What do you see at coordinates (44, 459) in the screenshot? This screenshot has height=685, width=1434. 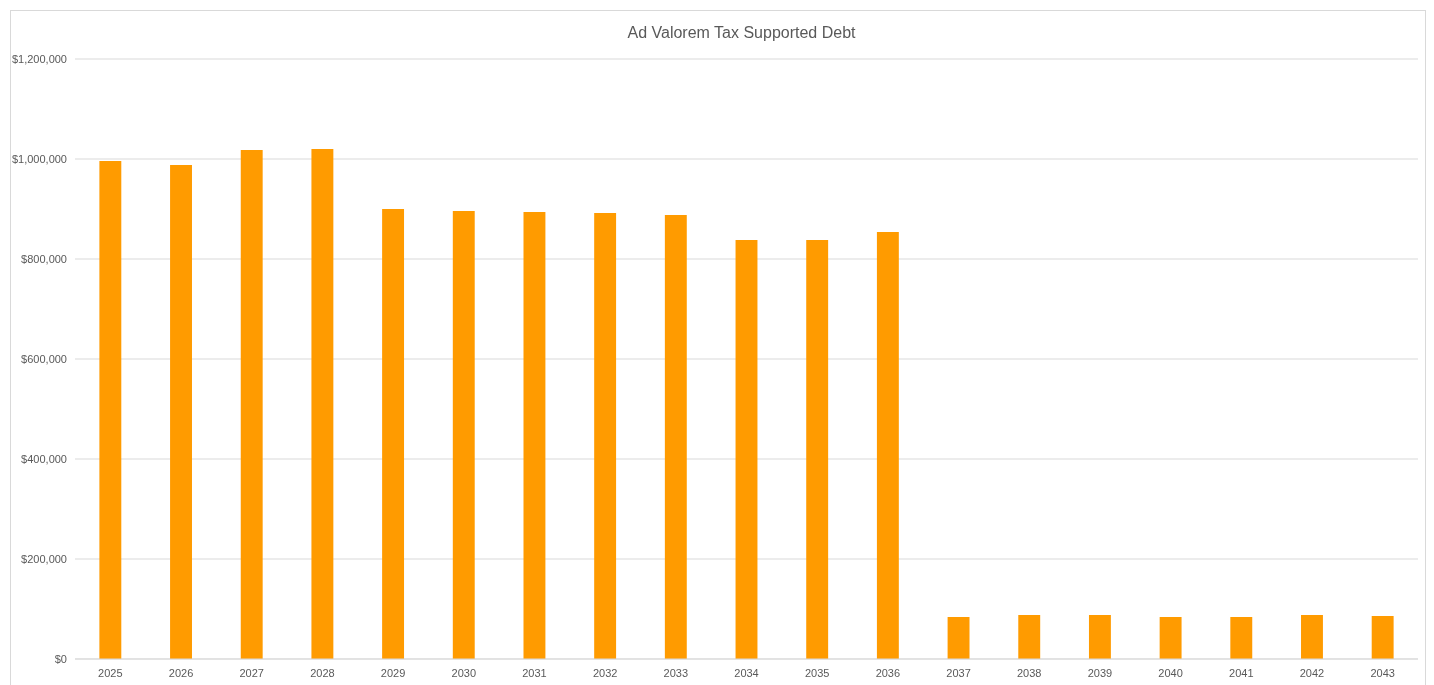 I see `y-tick-label: $400,000` at bounding box center [44, 459].